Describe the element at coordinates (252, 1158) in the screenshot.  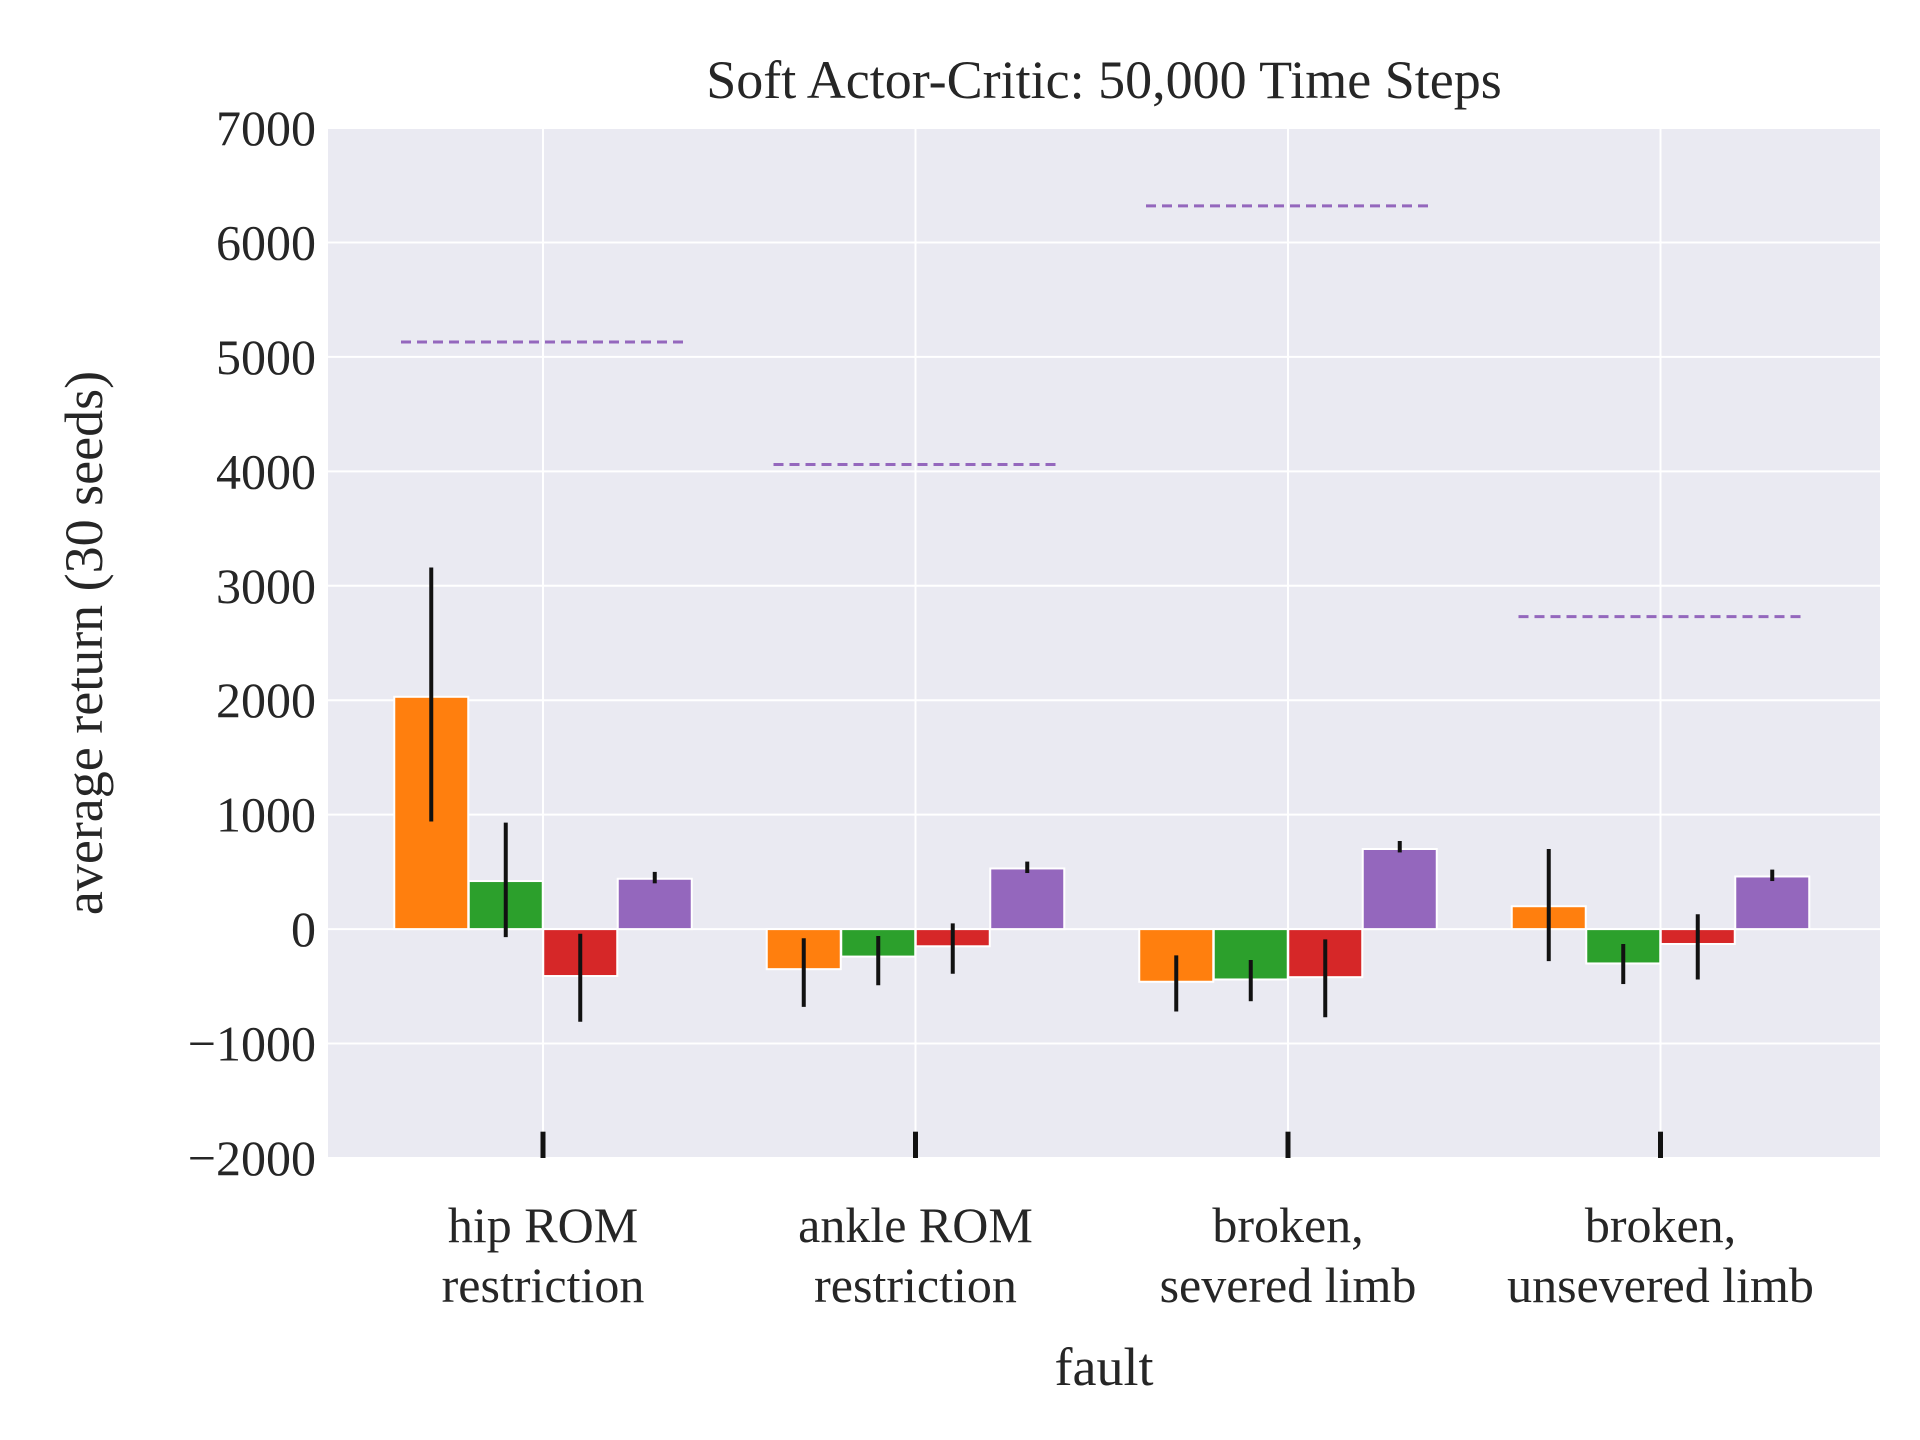
I see `y-tick-label: −2000` at that location.